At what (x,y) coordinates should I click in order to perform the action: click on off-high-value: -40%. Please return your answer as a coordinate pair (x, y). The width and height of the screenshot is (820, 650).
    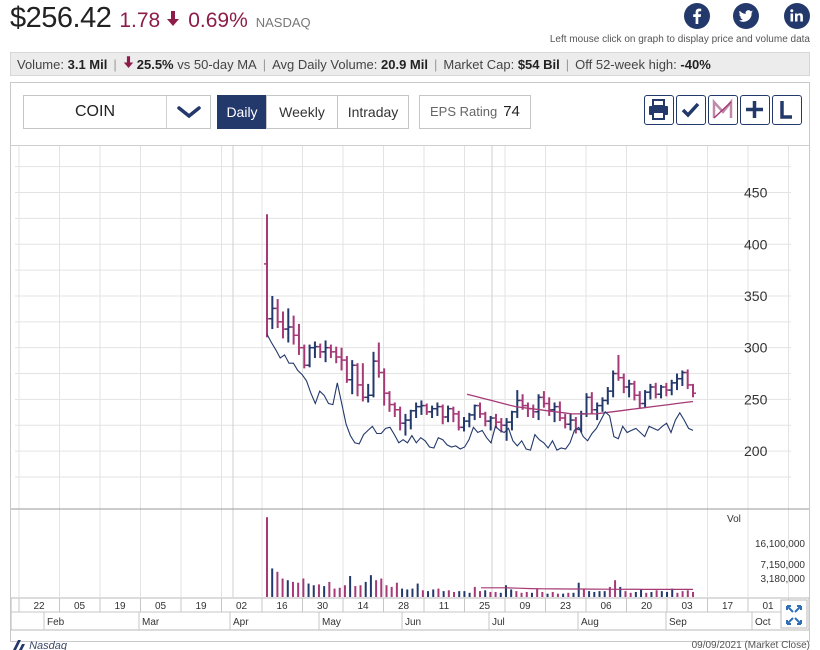
    Looking at the image, I should click on (695, 64).